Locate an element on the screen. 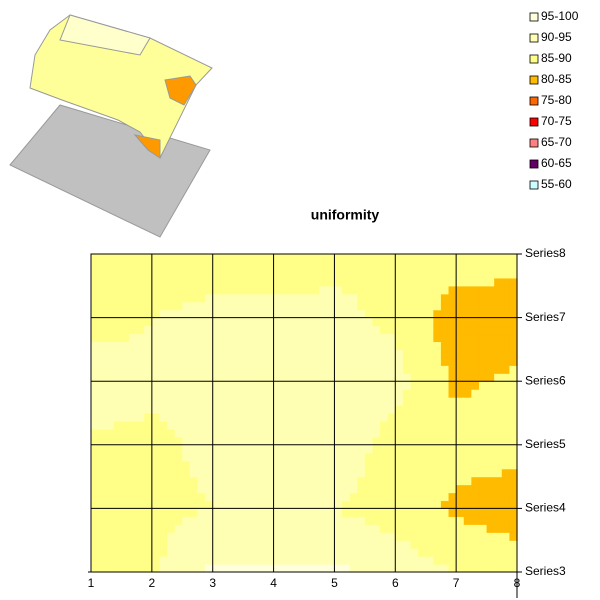 The width and height of the screenshot is (600, 600). x-tick-label: 4 is located at coordinates (273, 583).